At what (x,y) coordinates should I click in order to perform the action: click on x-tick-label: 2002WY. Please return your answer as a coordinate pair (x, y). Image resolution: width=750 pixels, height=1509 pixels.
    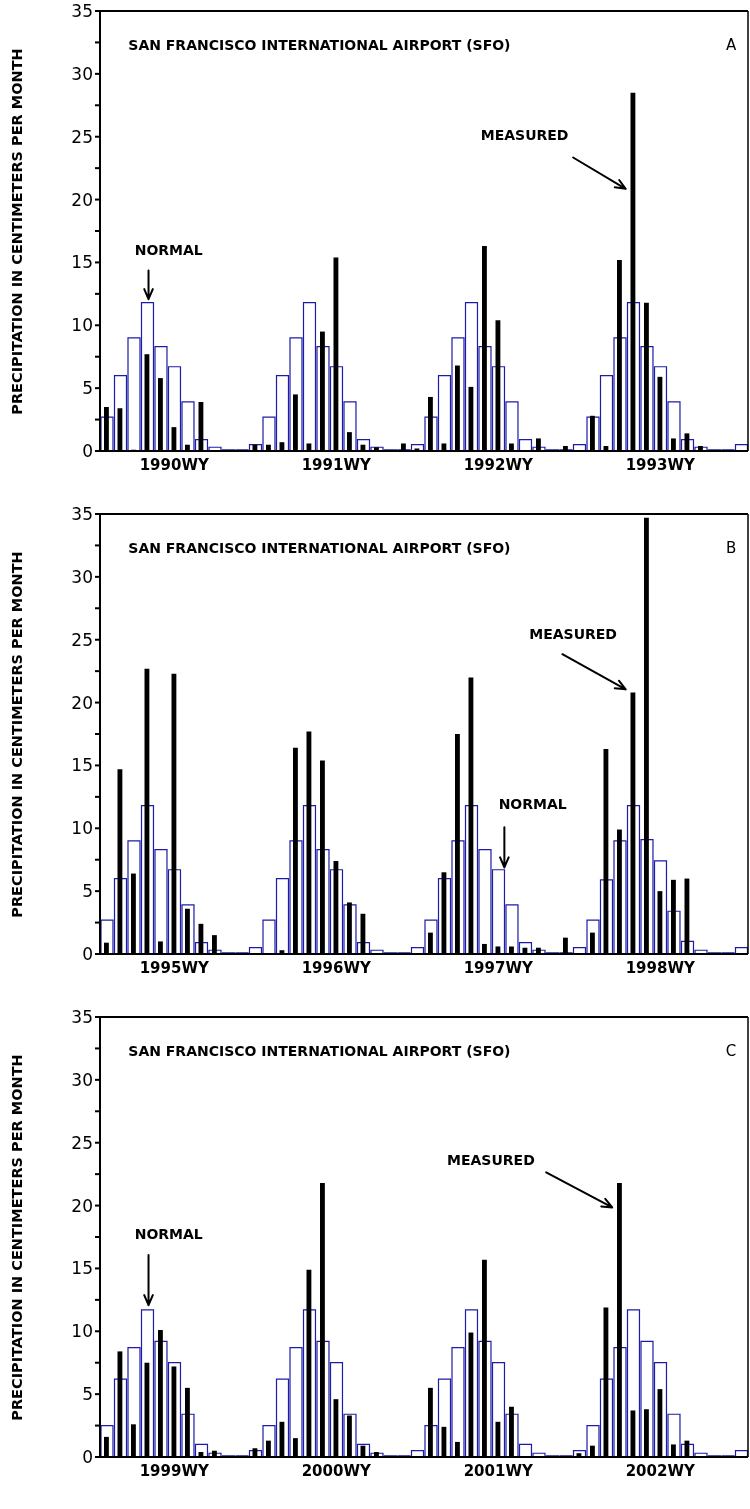
    Looking at the image, I should click on (660, 1470).